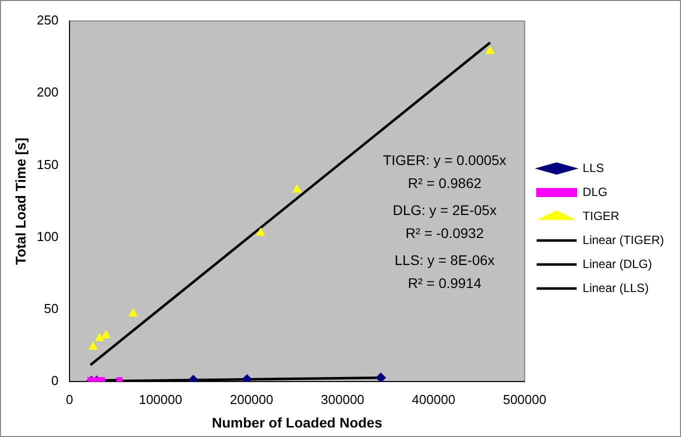 The height and width of the screenshot is (437, 681). I want to click on x-tick-label: 200000, so click(252, 399).